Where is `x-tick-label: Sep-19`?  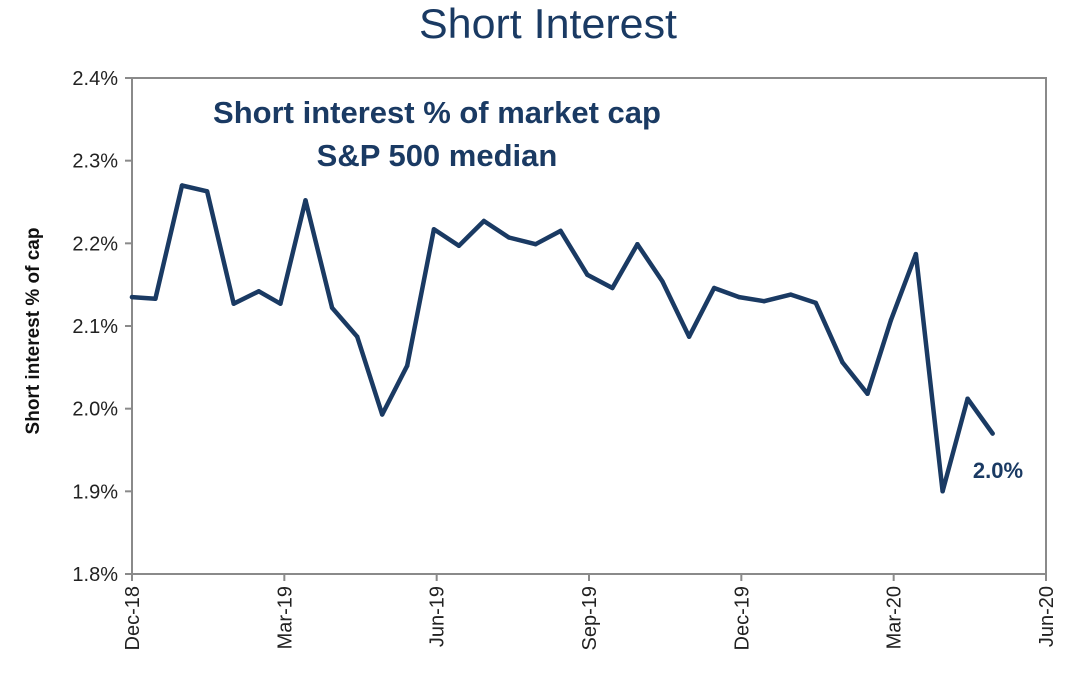
x-tick-label: Sep-19 is located at coordinates (590, 618).